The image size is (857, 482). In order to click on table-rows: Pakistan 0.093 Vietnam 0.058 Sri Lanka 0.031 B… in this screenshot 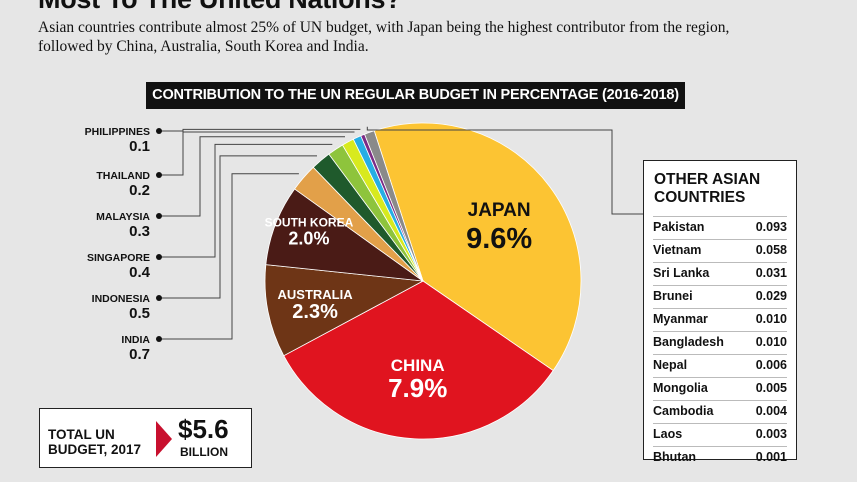, I will do `click(720, 342)`.